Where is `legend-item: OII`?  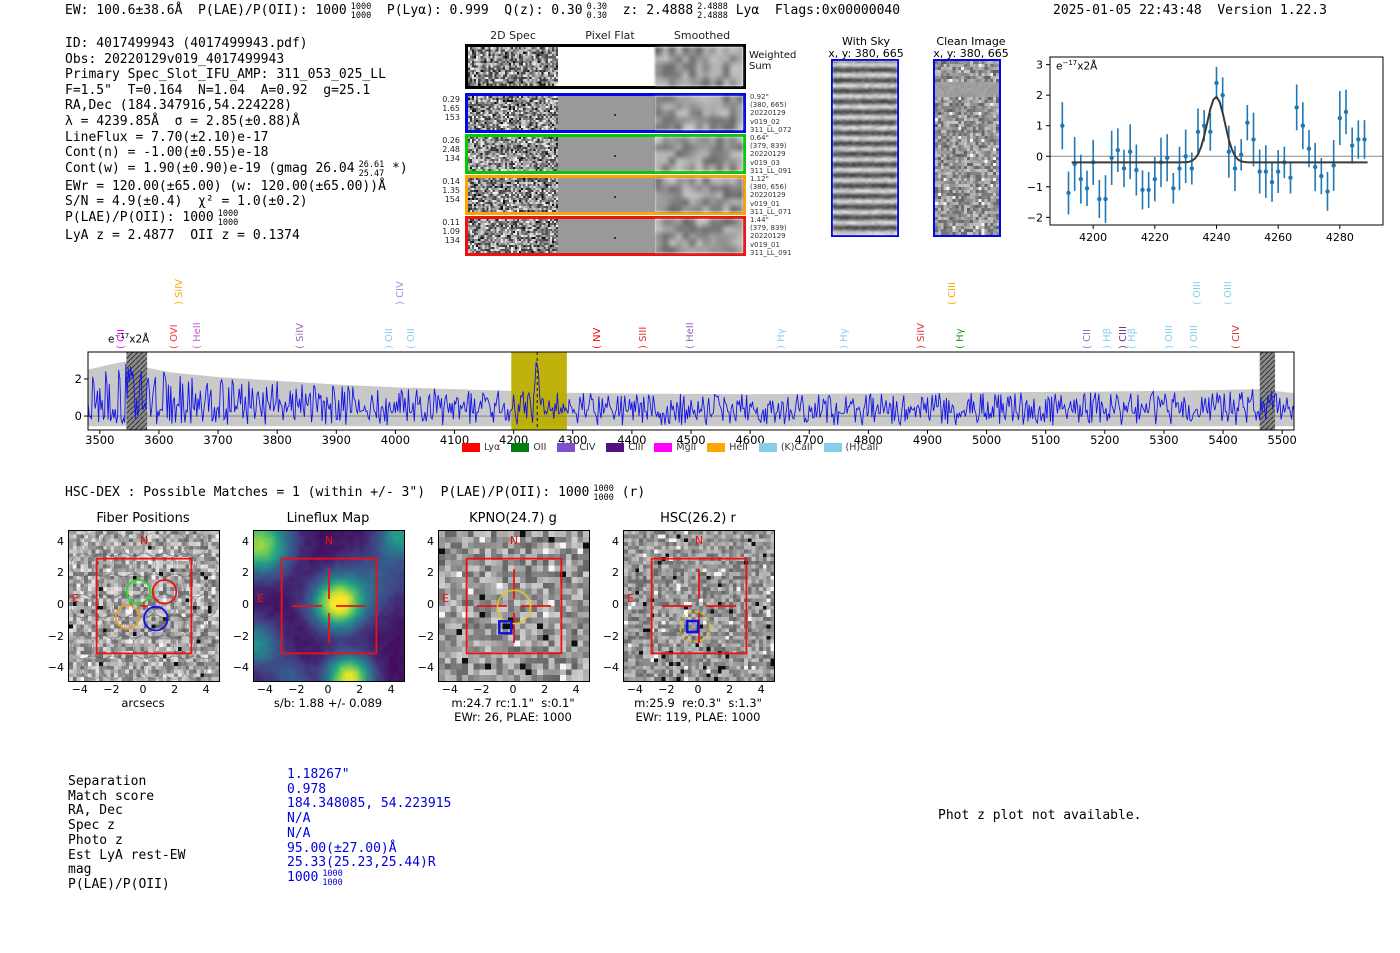
legend-item: OII is located at coordinates (528, 447).